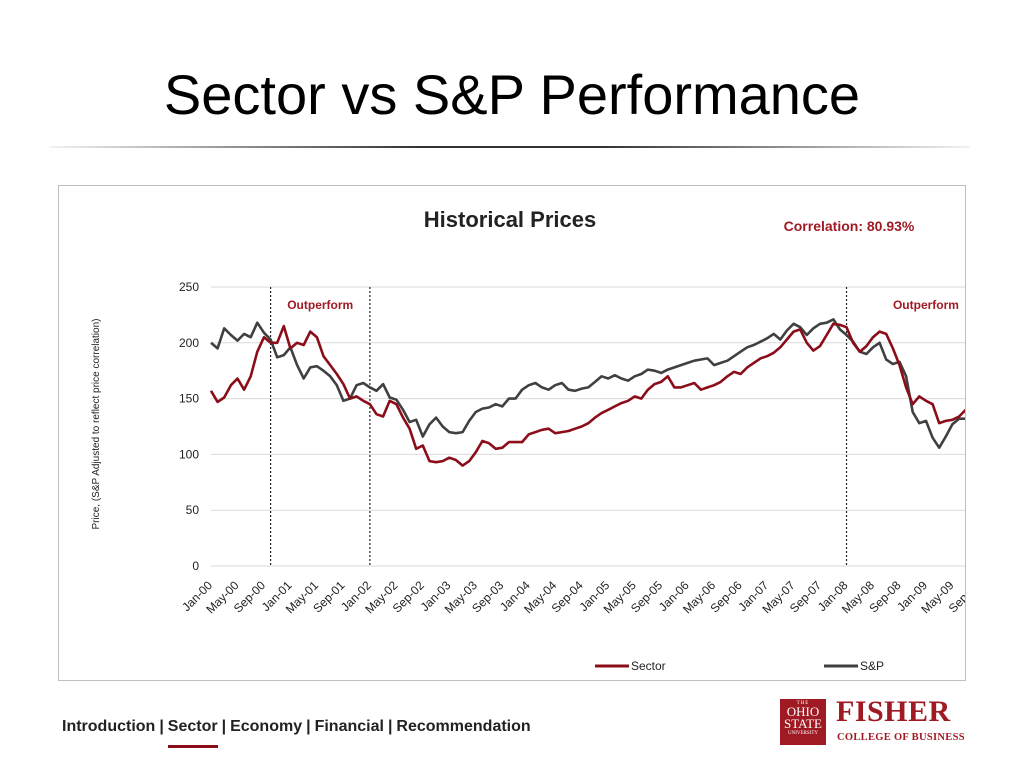 This screenshot has width=1024, height=768. Describe the element at coordinates (901, 737) in the screenshot. I see `logo-subtitle: COLLEGE OF BUSINESS` at that location.